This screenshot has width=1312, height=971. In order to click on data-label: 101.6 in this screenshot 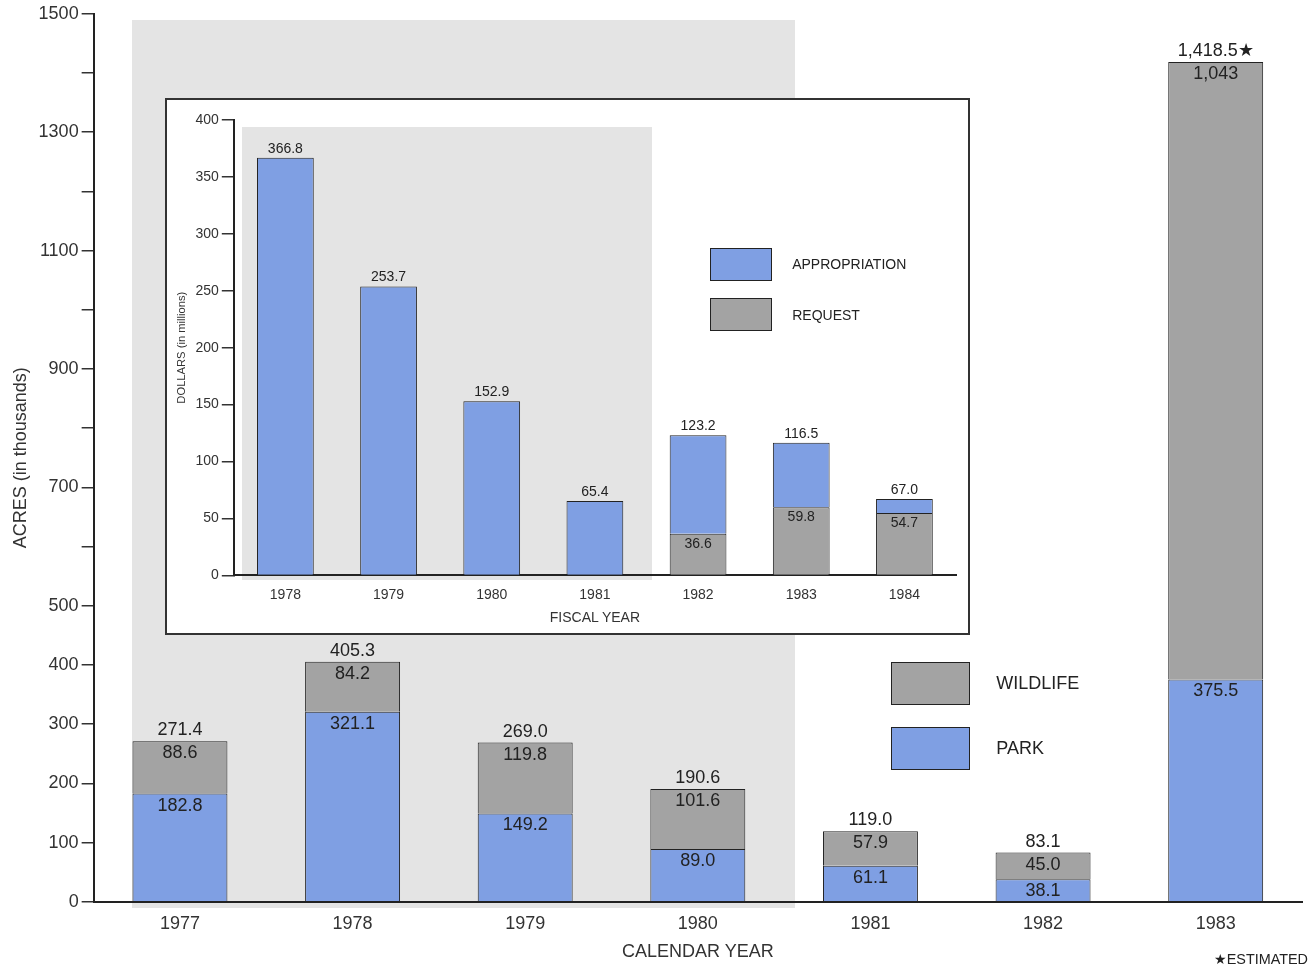, I will do `click(698, 799)`.